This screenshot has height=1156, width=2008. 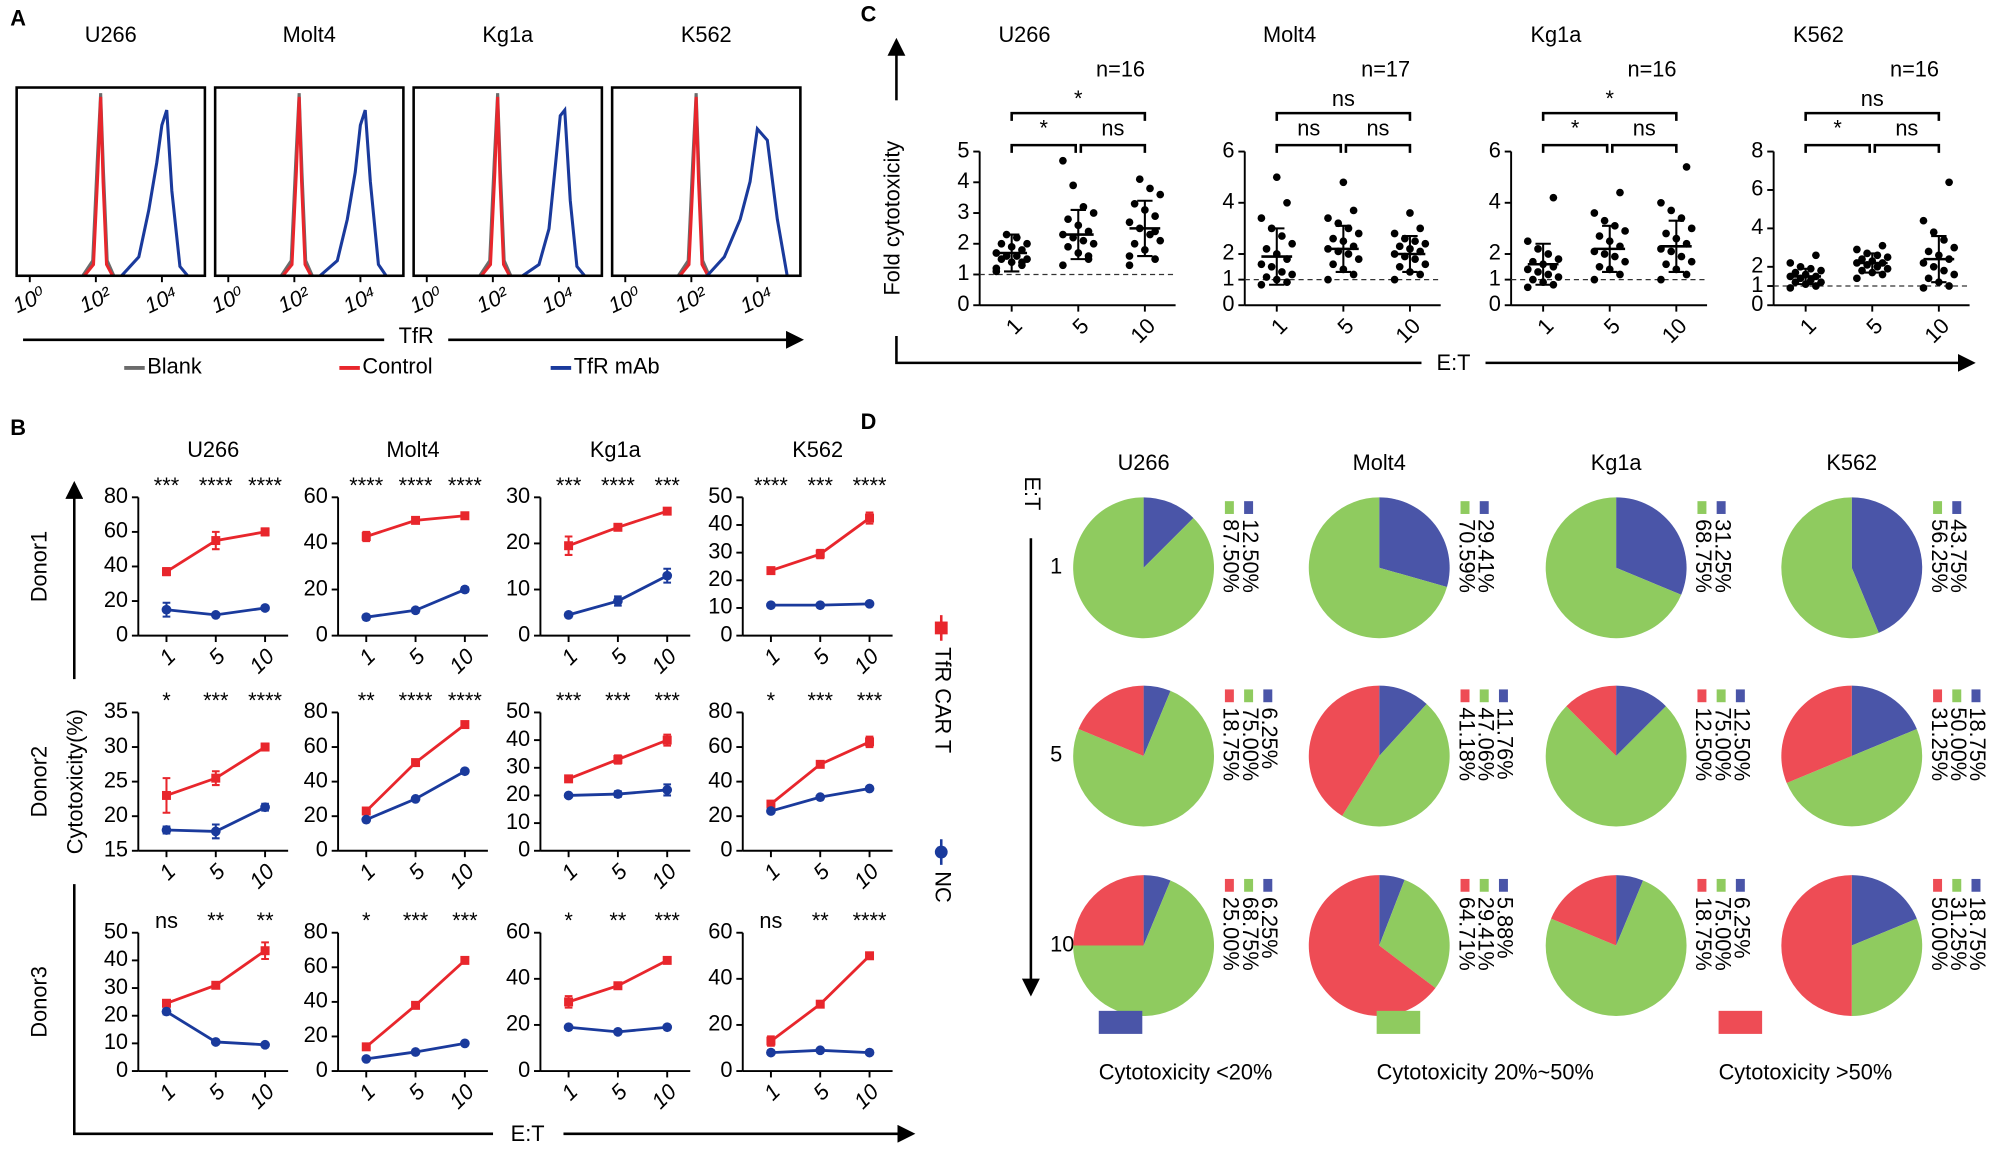 I want to click on legend-label: Blank, so click(x=174, y=366).